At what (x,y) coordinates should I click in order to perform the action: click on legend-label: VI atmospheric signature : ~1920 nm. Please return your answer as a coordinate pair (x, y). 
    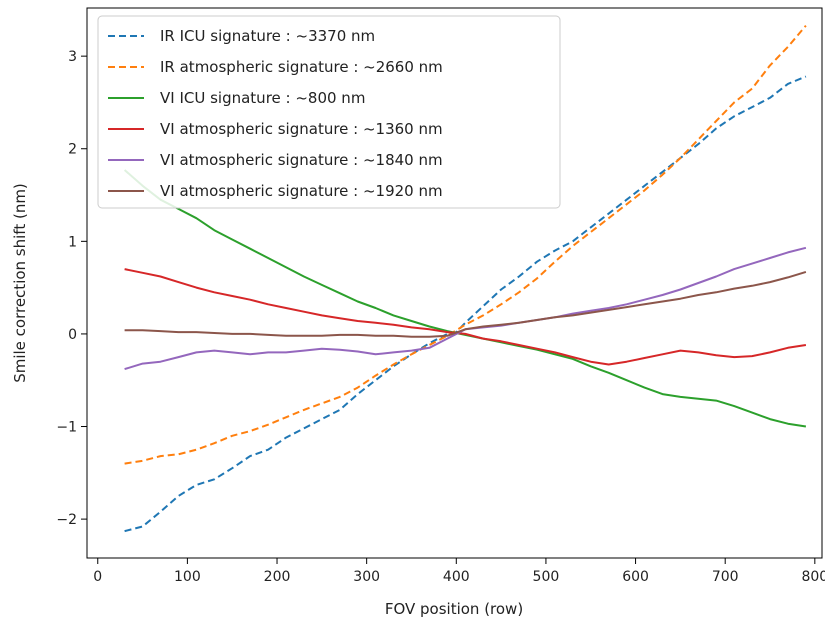
    Looking at the image, I should click on (301, 191).